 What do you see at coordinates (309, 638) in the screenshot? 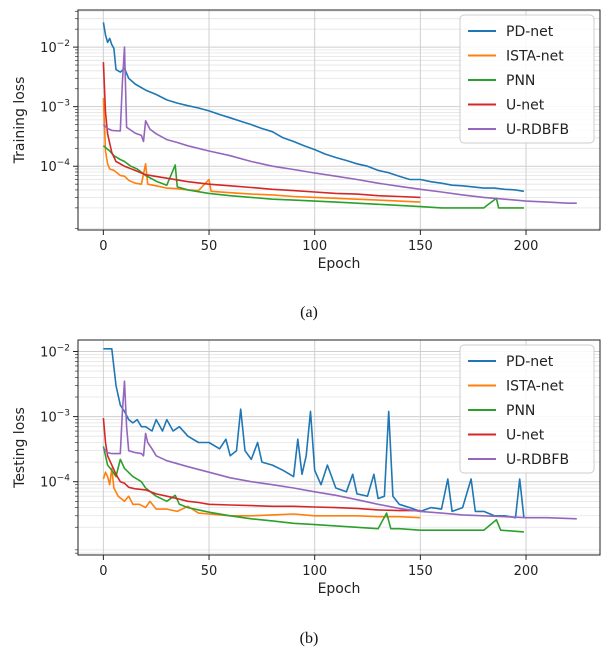
I see `panel-caption: (b)` at bounding box center [309, 638].